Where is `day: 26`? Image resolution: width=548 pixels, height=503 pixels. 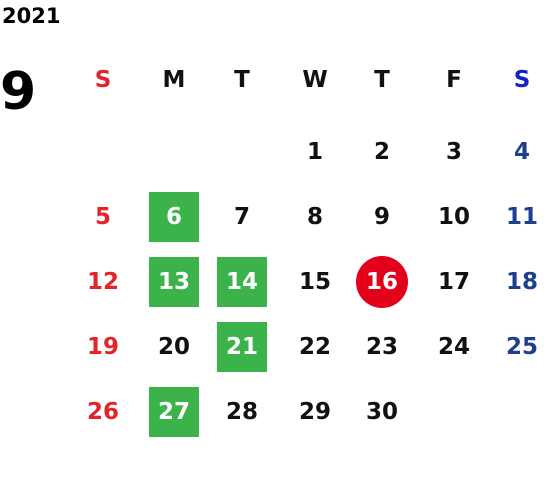 day: 26 is located at coordinates (102, 412).